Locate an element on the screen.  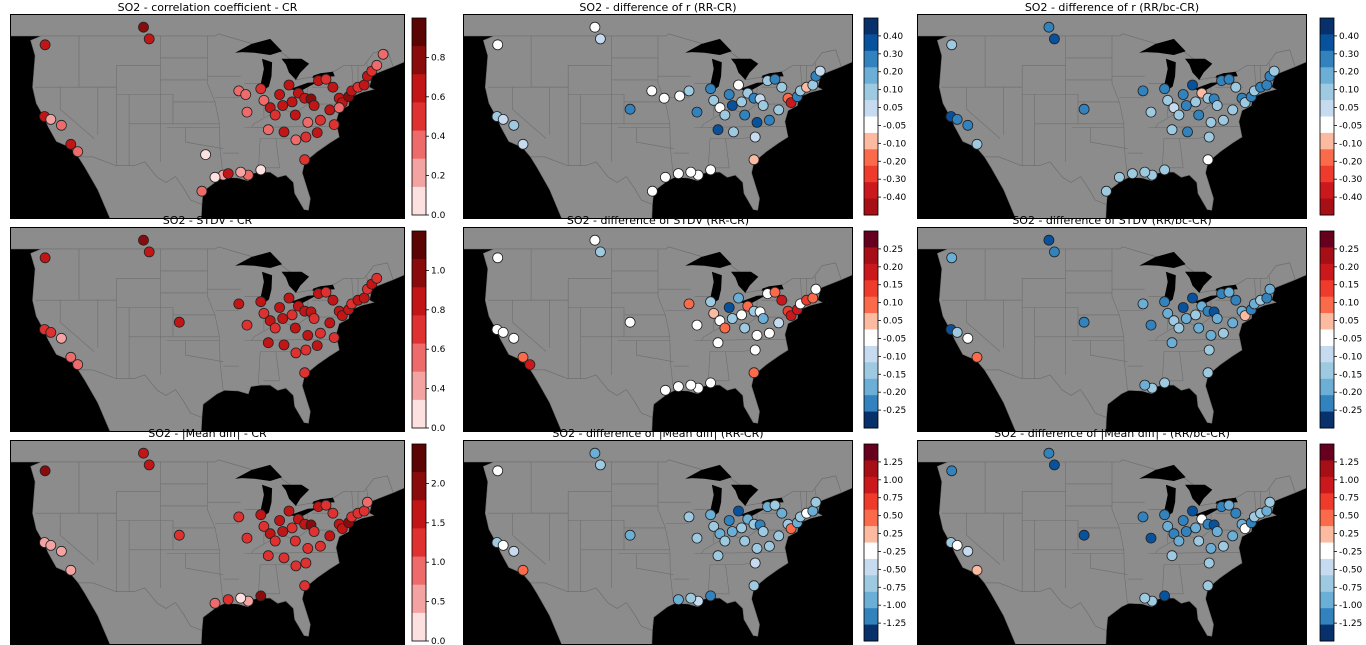
colorbar-tick-label: 0.50 is located at coordinates (893, 517).